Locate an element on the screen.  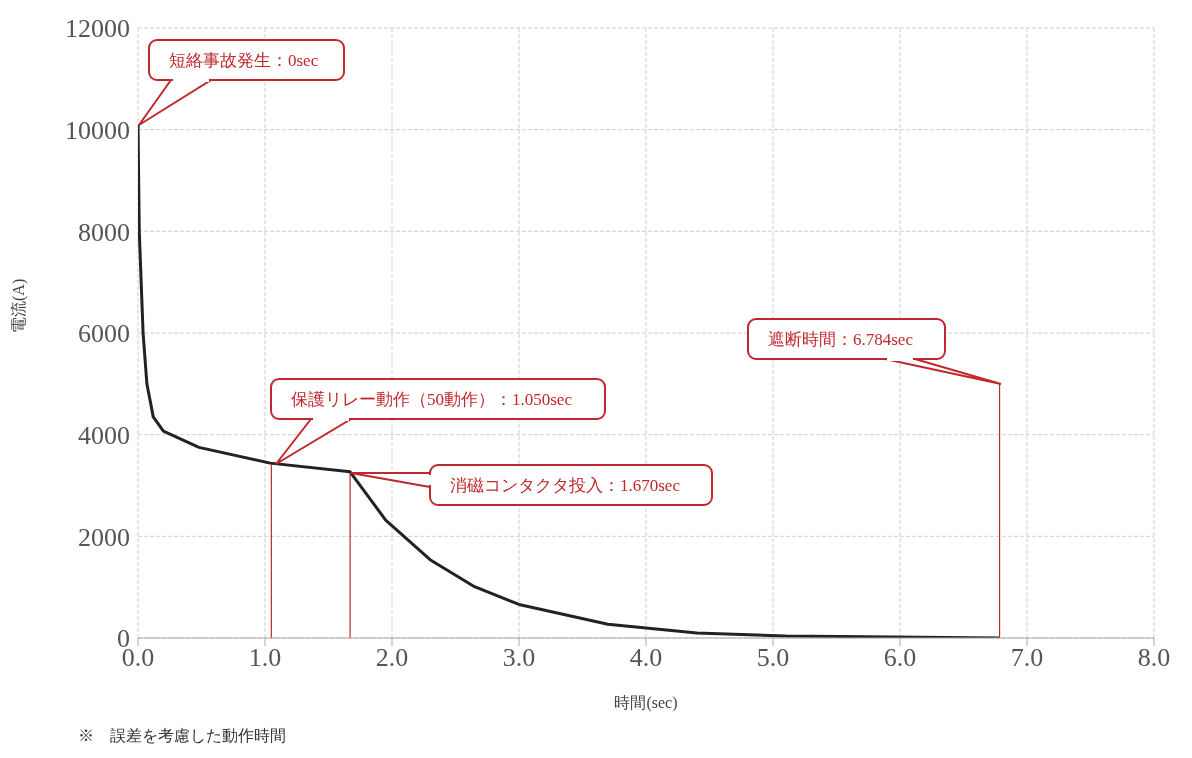
y-tick-label: 10000 is located at coordinates (97, 130).